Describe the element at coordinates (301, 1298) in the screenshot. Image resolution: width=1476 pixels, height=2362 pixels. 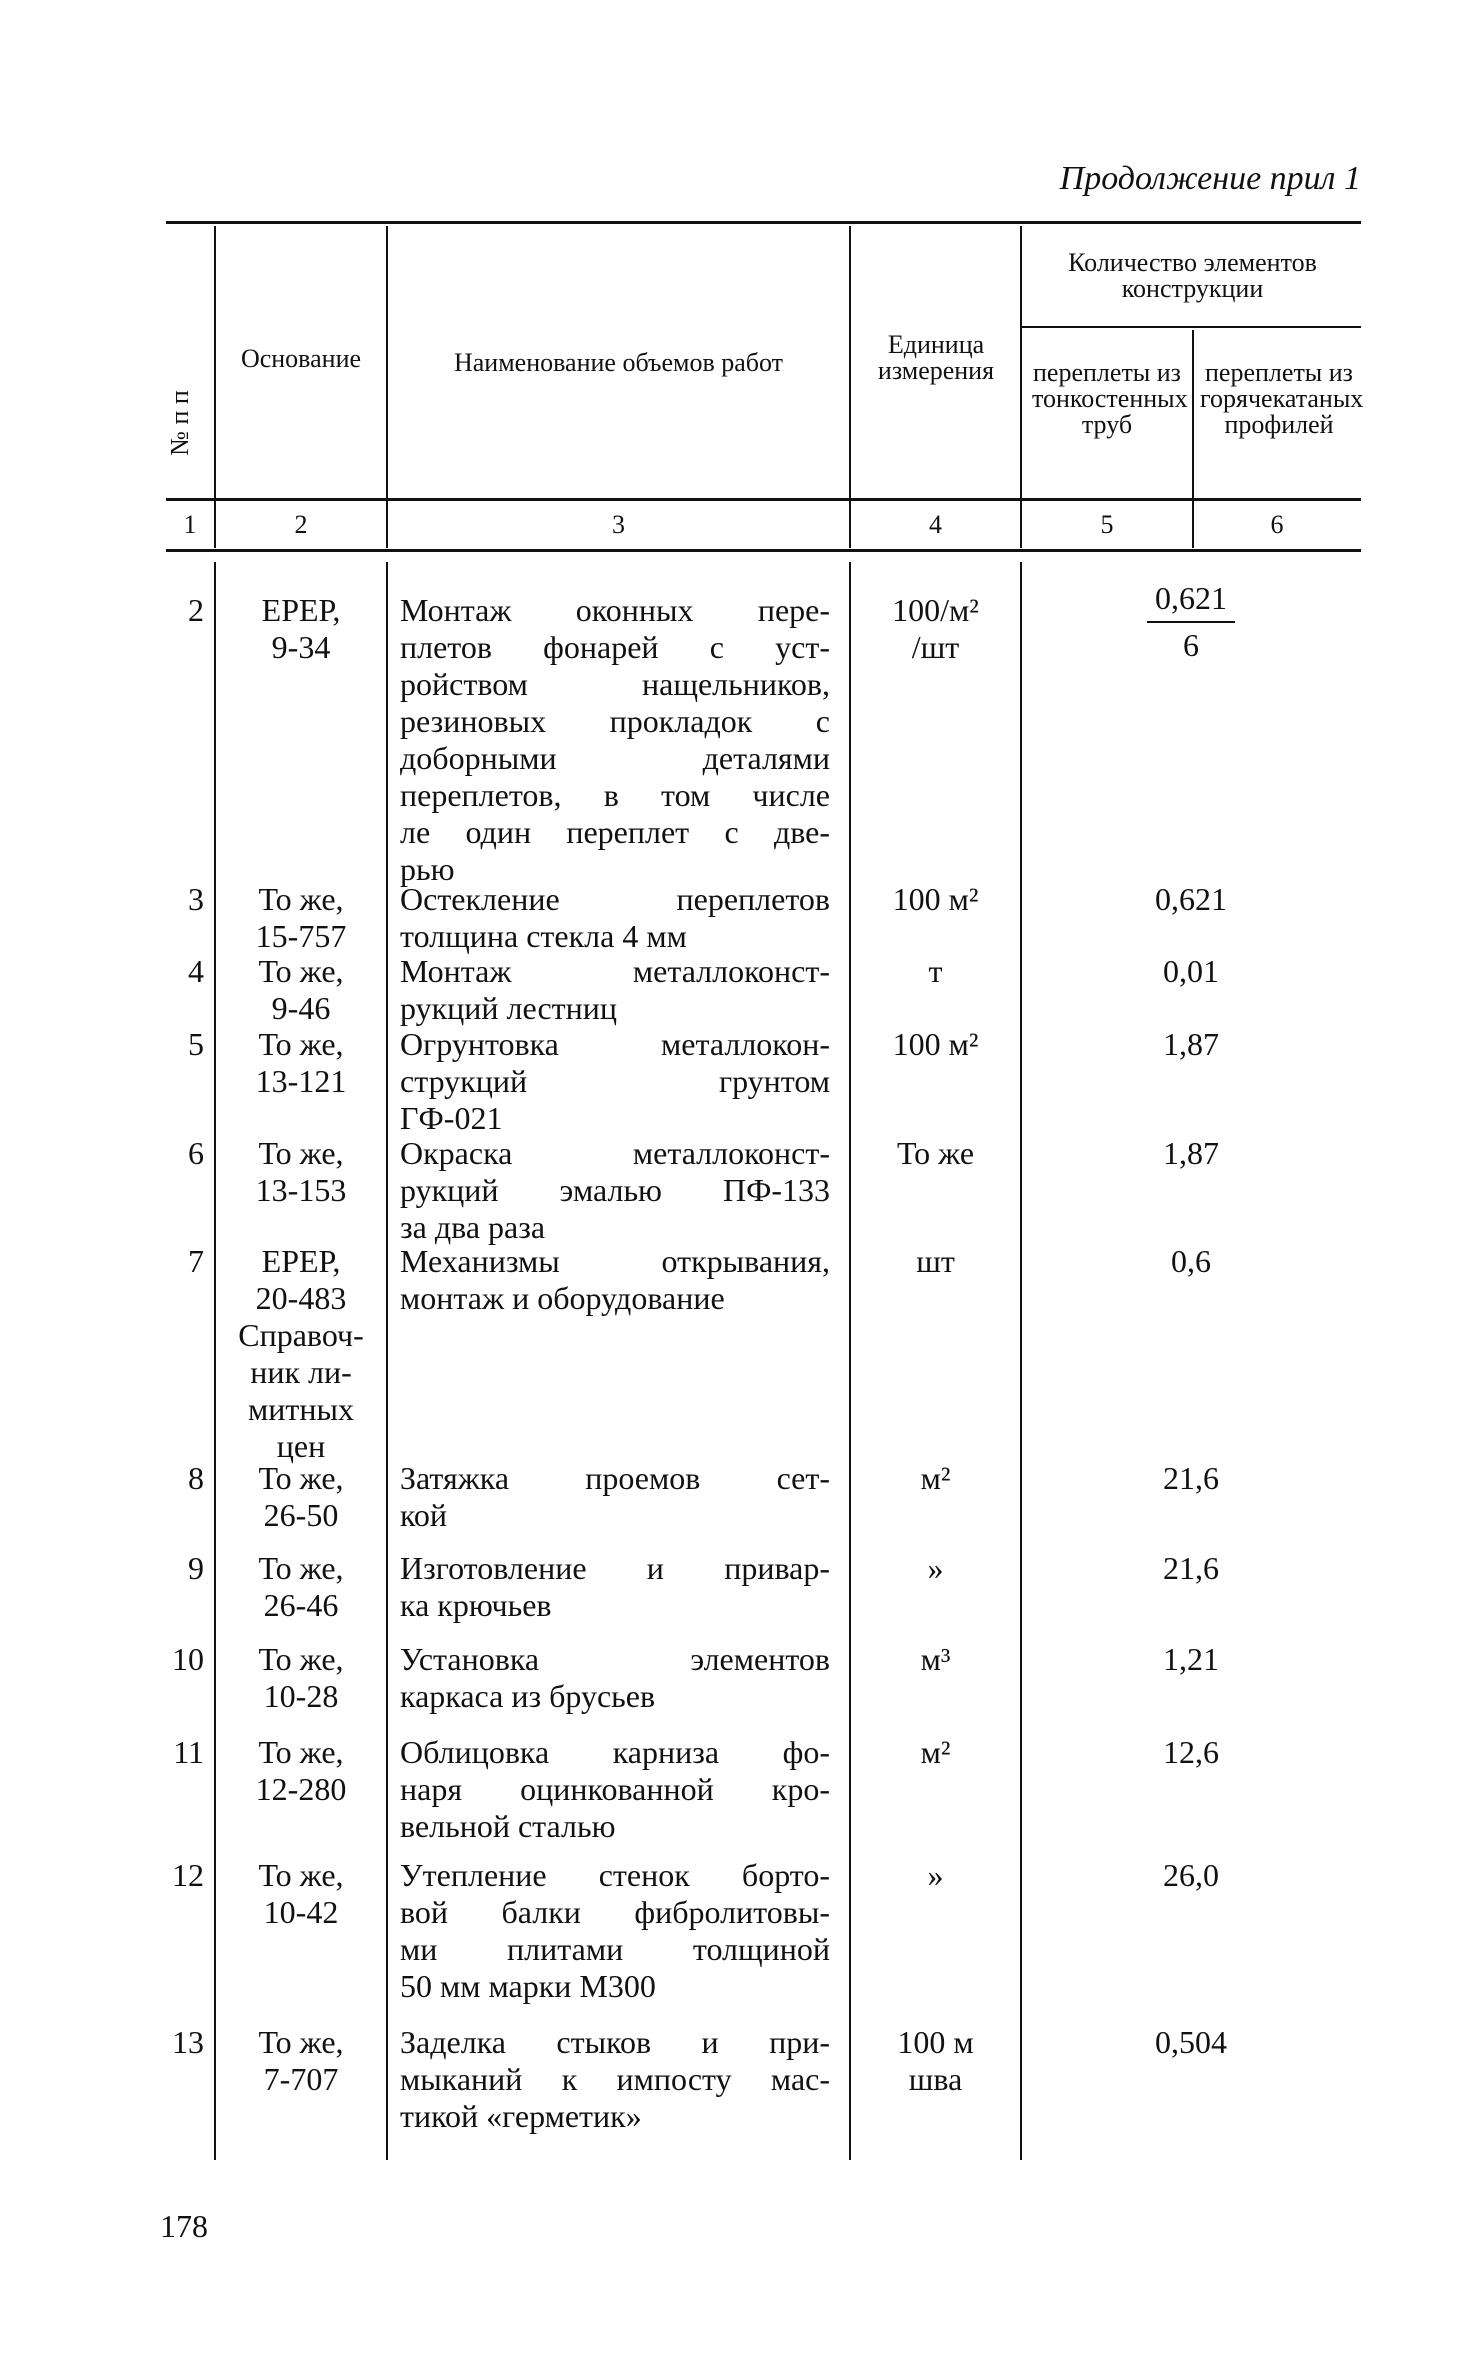
I see `basis-line: 20-483` at that location.